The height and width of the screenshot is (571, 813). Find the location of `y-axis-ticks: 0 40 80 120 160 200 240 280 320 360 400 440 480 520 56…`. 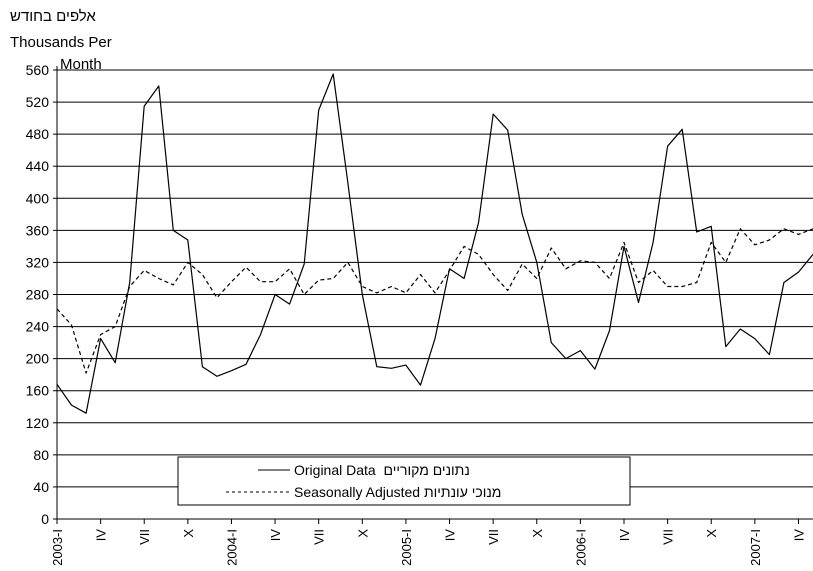

y-axis-ticks: 0 40 80 120 160 200 240 280 320 360 400 440 480 520 56… is located at coordinates (41, 294).